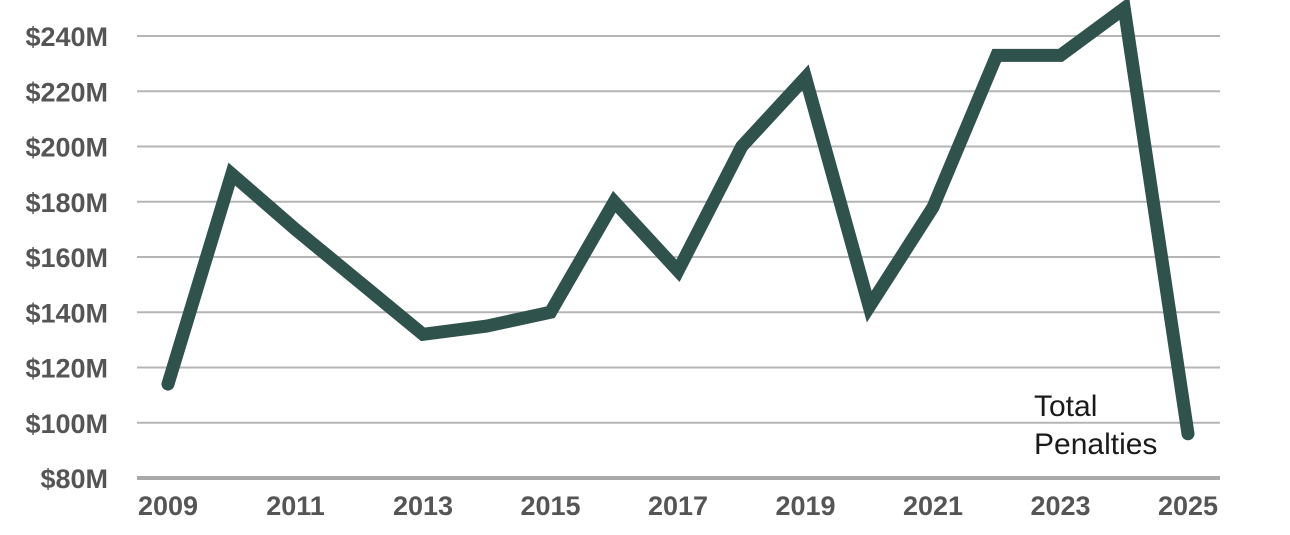 This screenshot has height=535, width=1290. I want to click on y-tick-label: $160M, so click(66, 258).